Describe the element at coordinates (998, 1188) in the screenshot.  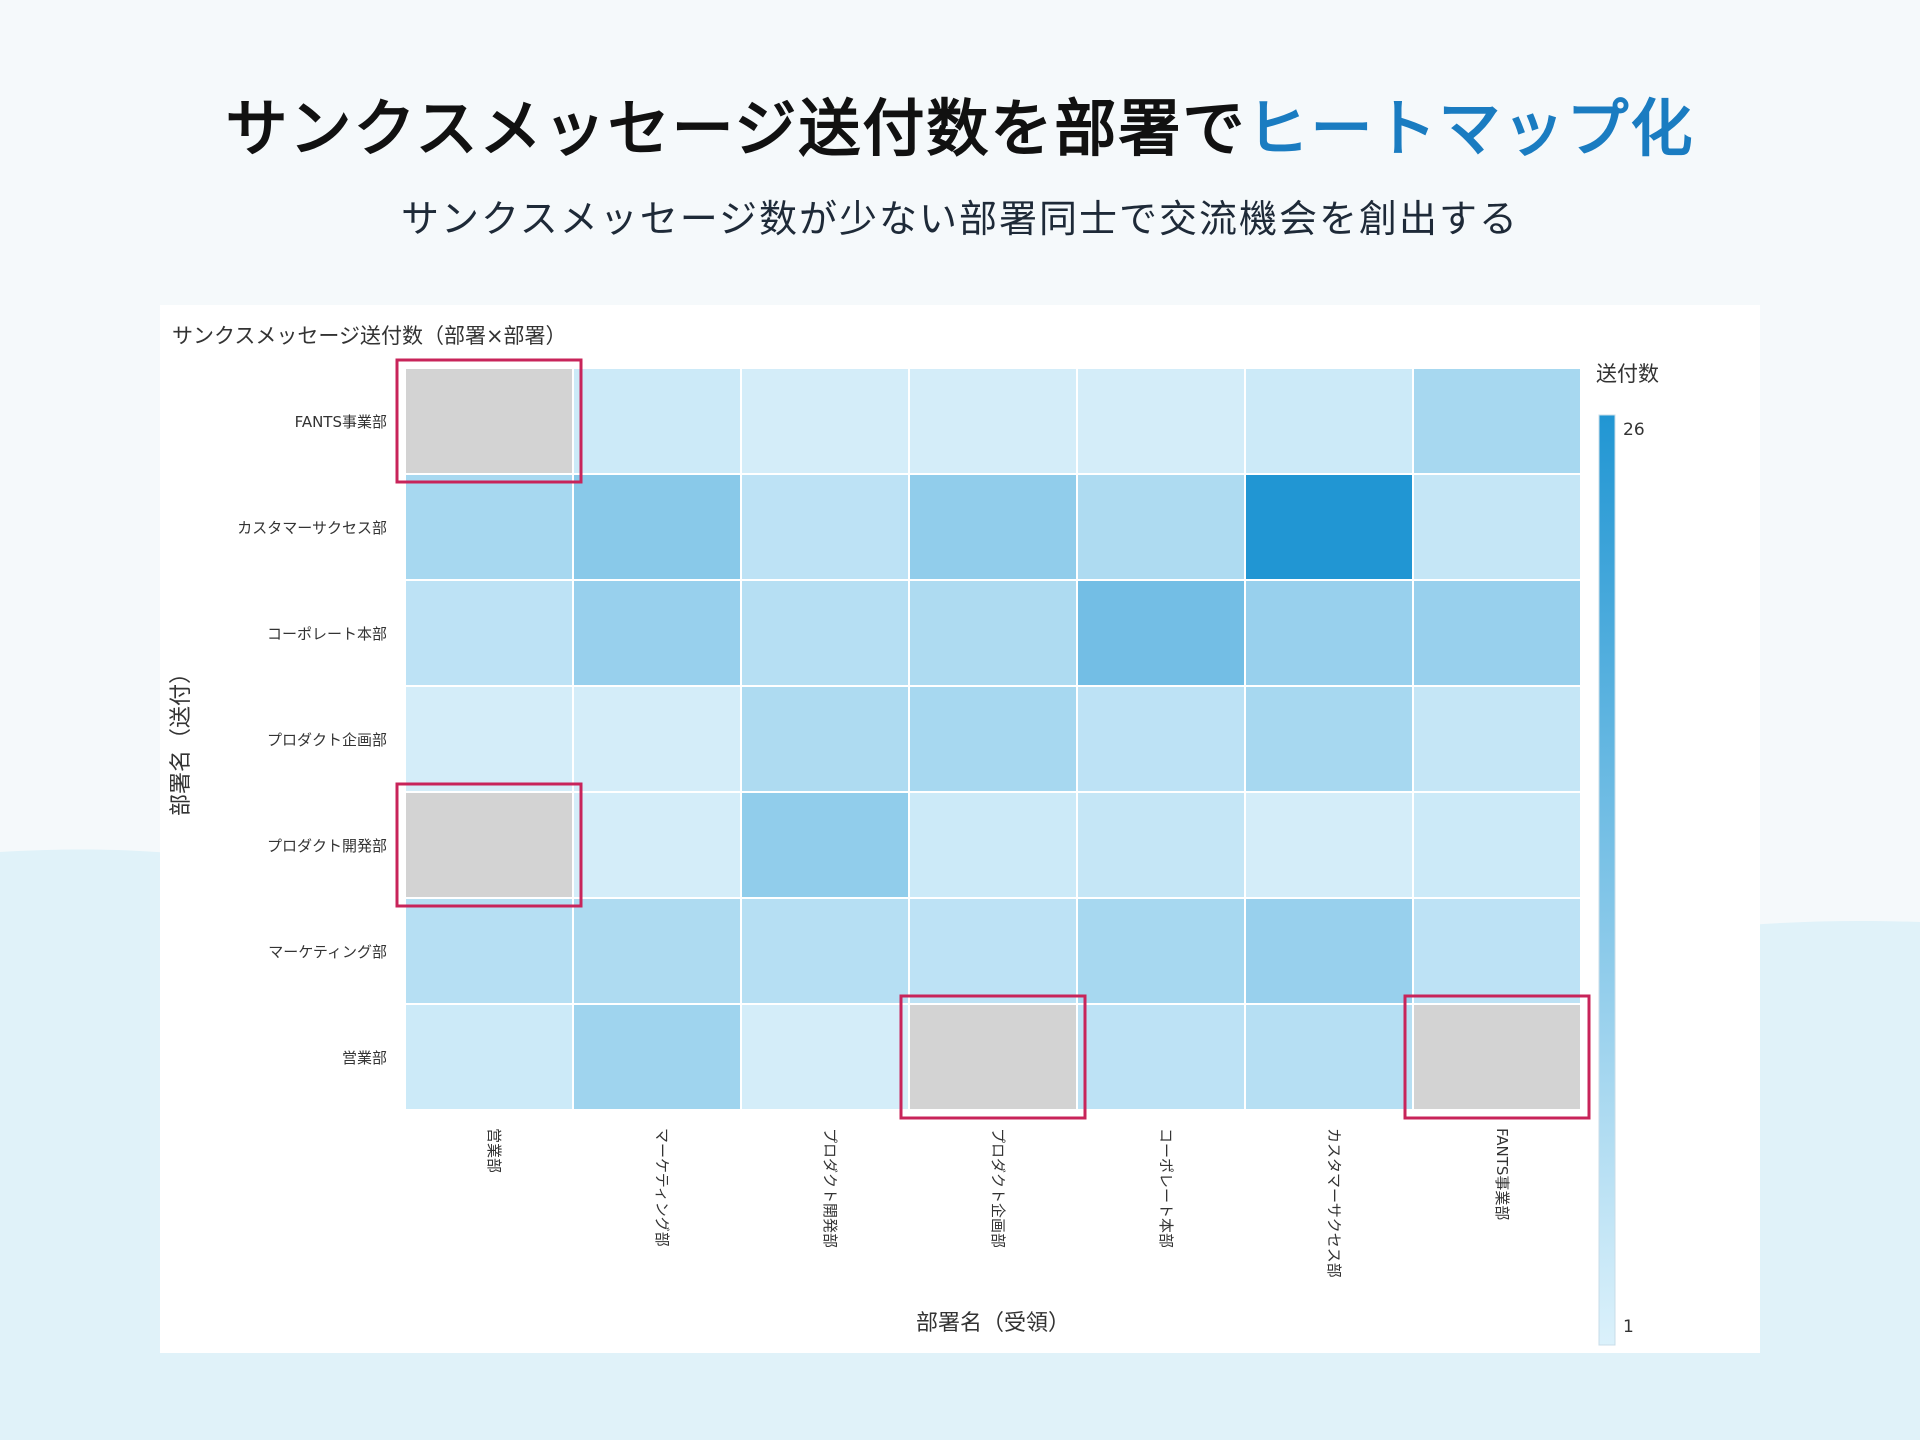
I see `x-tick-label: プロダクト企画部` at that location.